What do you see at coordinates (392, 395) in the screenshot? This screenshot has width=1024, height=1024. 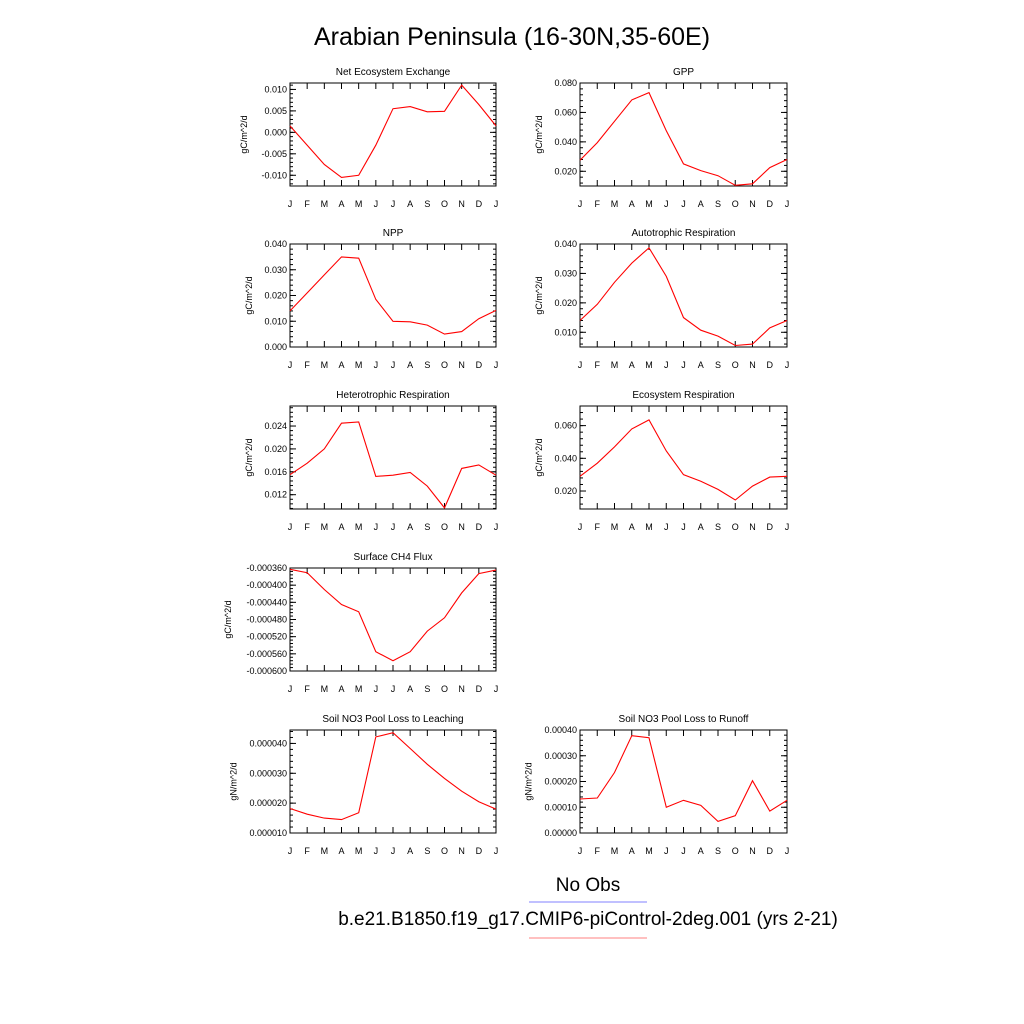 I see `panel-title: Heterotrophic Respiration` at bounding box center [392, 395].